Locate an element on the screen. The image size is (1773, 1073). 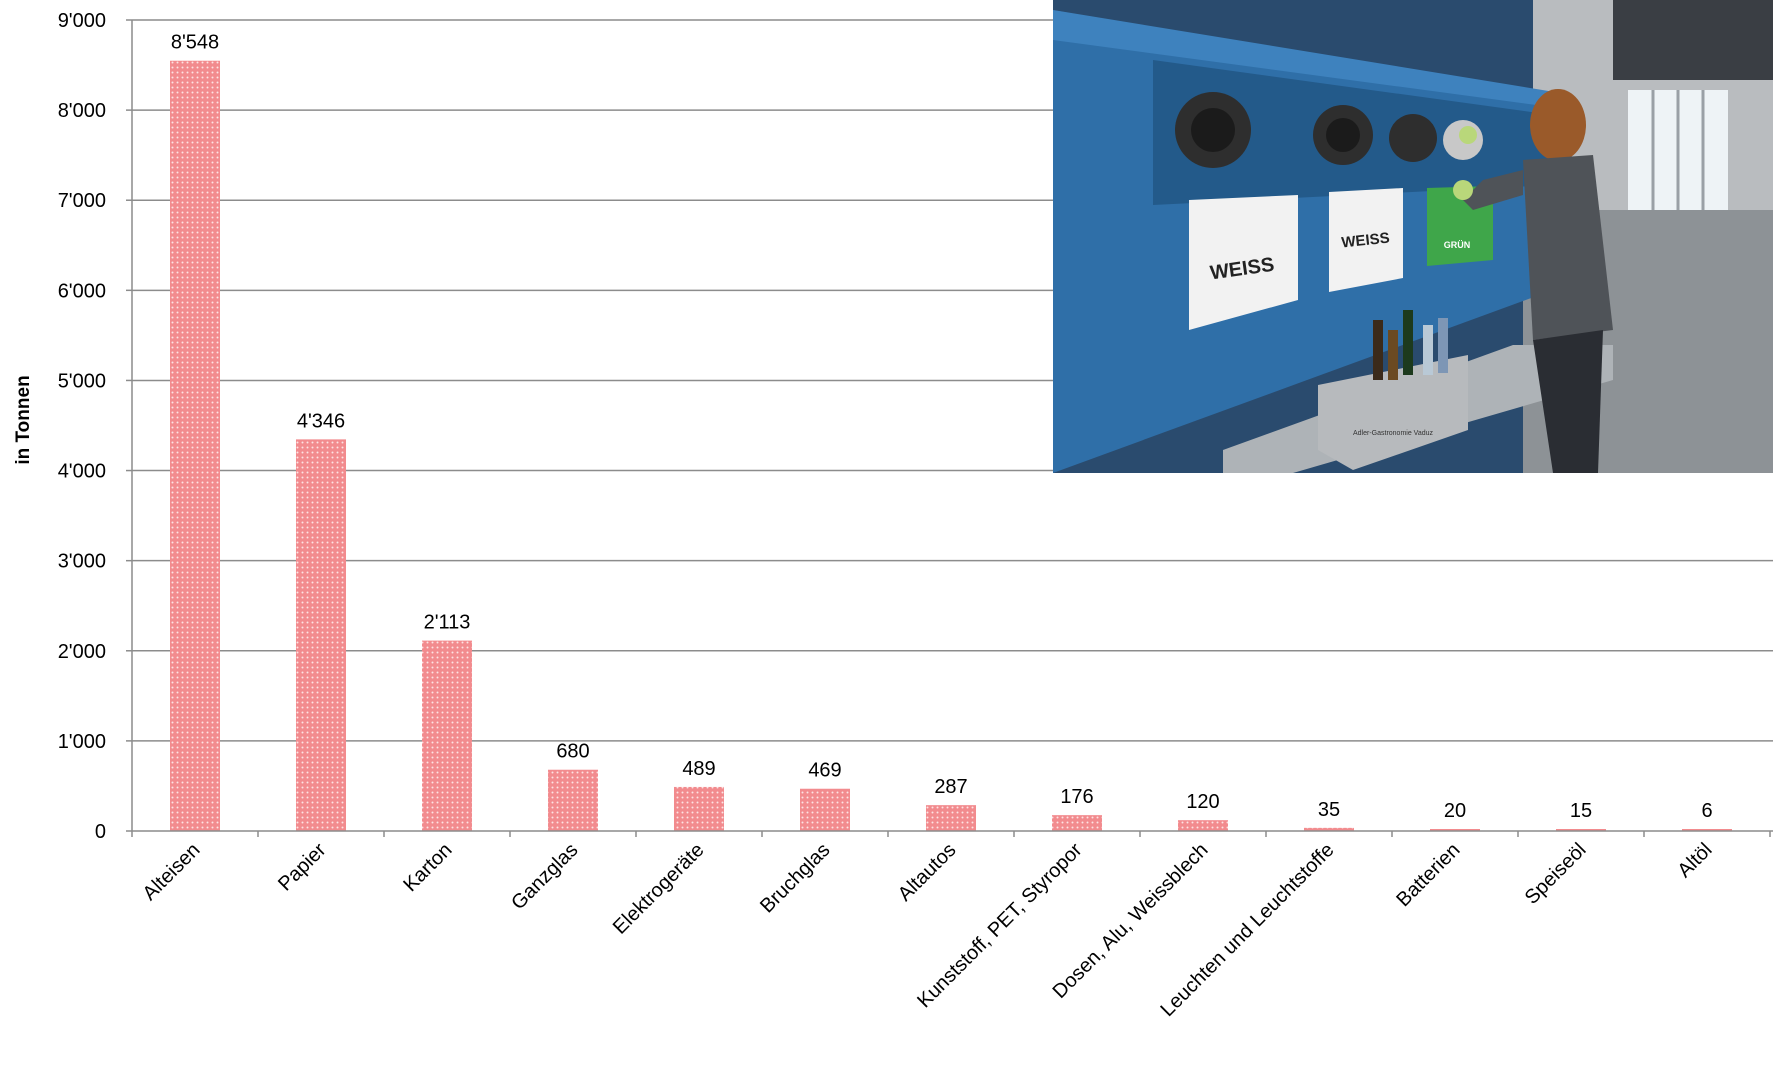
data-label: 287 is located at coordinates (950, 787).